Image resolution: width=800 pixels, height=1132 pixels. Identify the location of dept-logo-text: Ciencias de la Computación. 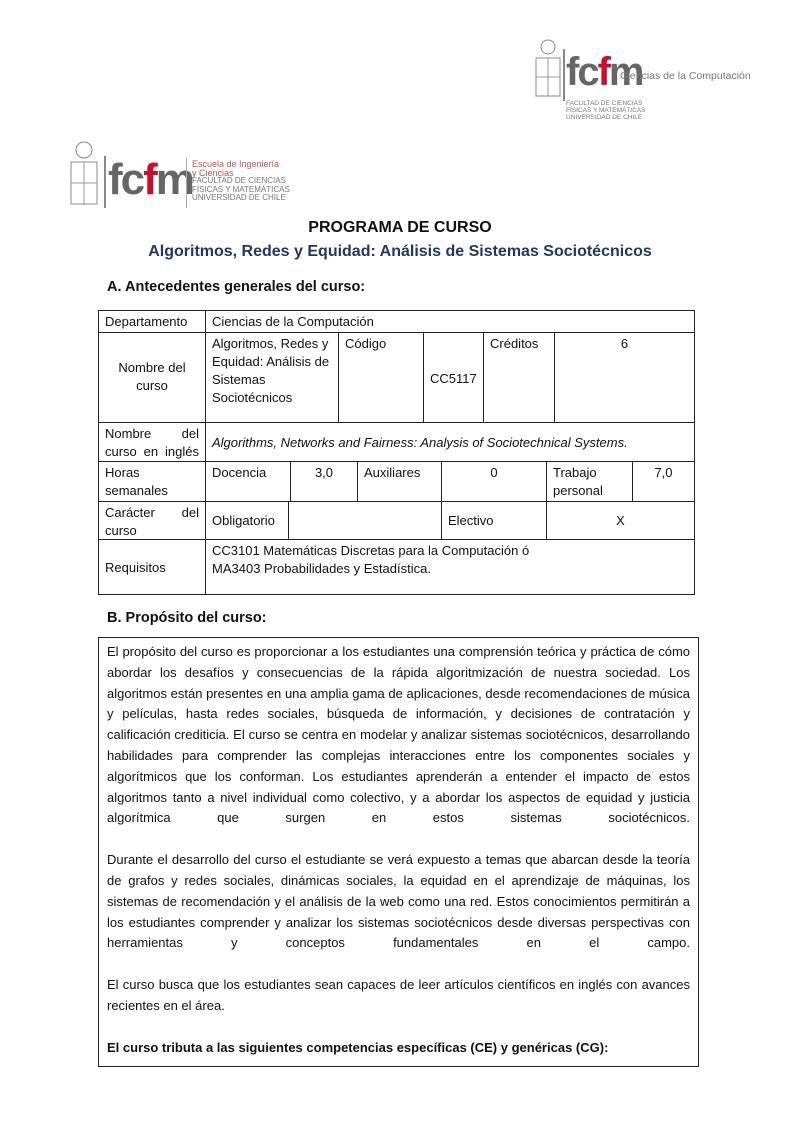
(685, 76).